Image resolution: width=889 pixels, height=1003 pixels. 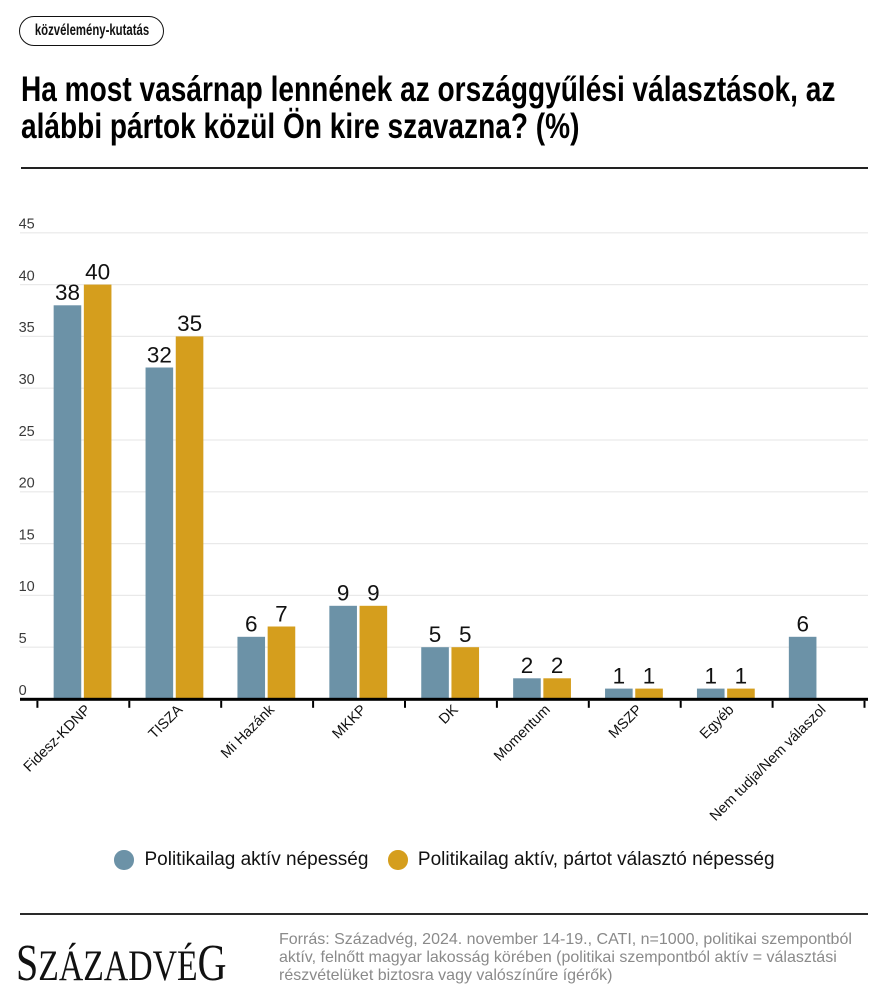 I want to click on svg-text: 7, so click(x=281, y=613).